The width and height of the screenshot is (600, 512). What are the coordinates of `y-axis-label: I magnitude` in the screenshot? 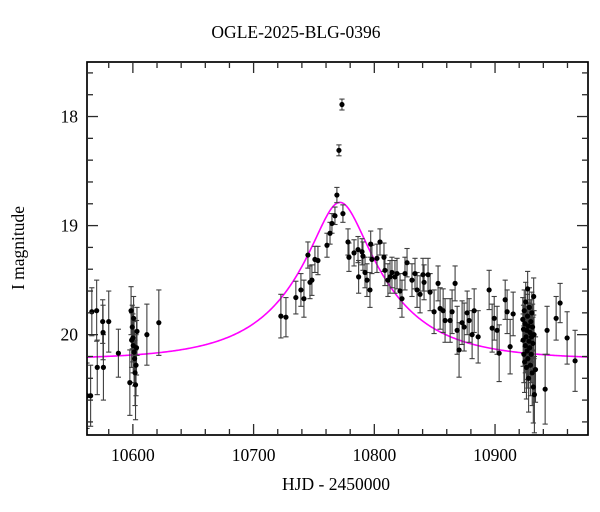 It's located at (18, 248).